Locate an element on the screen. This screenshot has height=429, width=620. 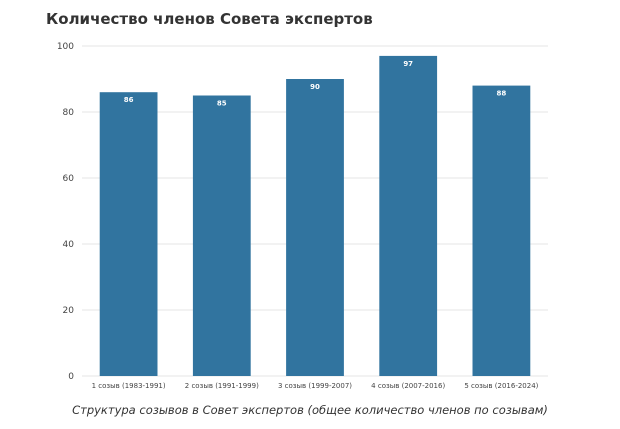
y-tick-label: 100 is located at coordinates (65, 47).